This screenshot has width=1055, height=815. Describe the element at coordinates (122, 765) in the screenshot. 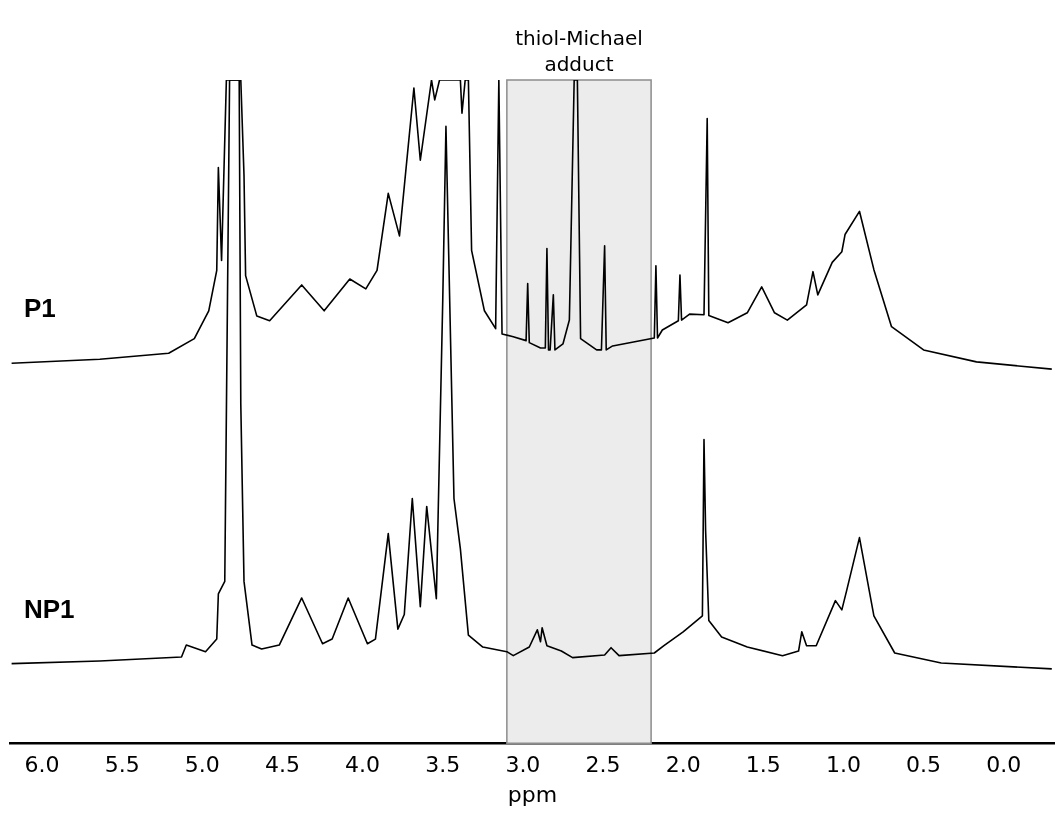

I see `x-tick-label: 5.5` at that location.